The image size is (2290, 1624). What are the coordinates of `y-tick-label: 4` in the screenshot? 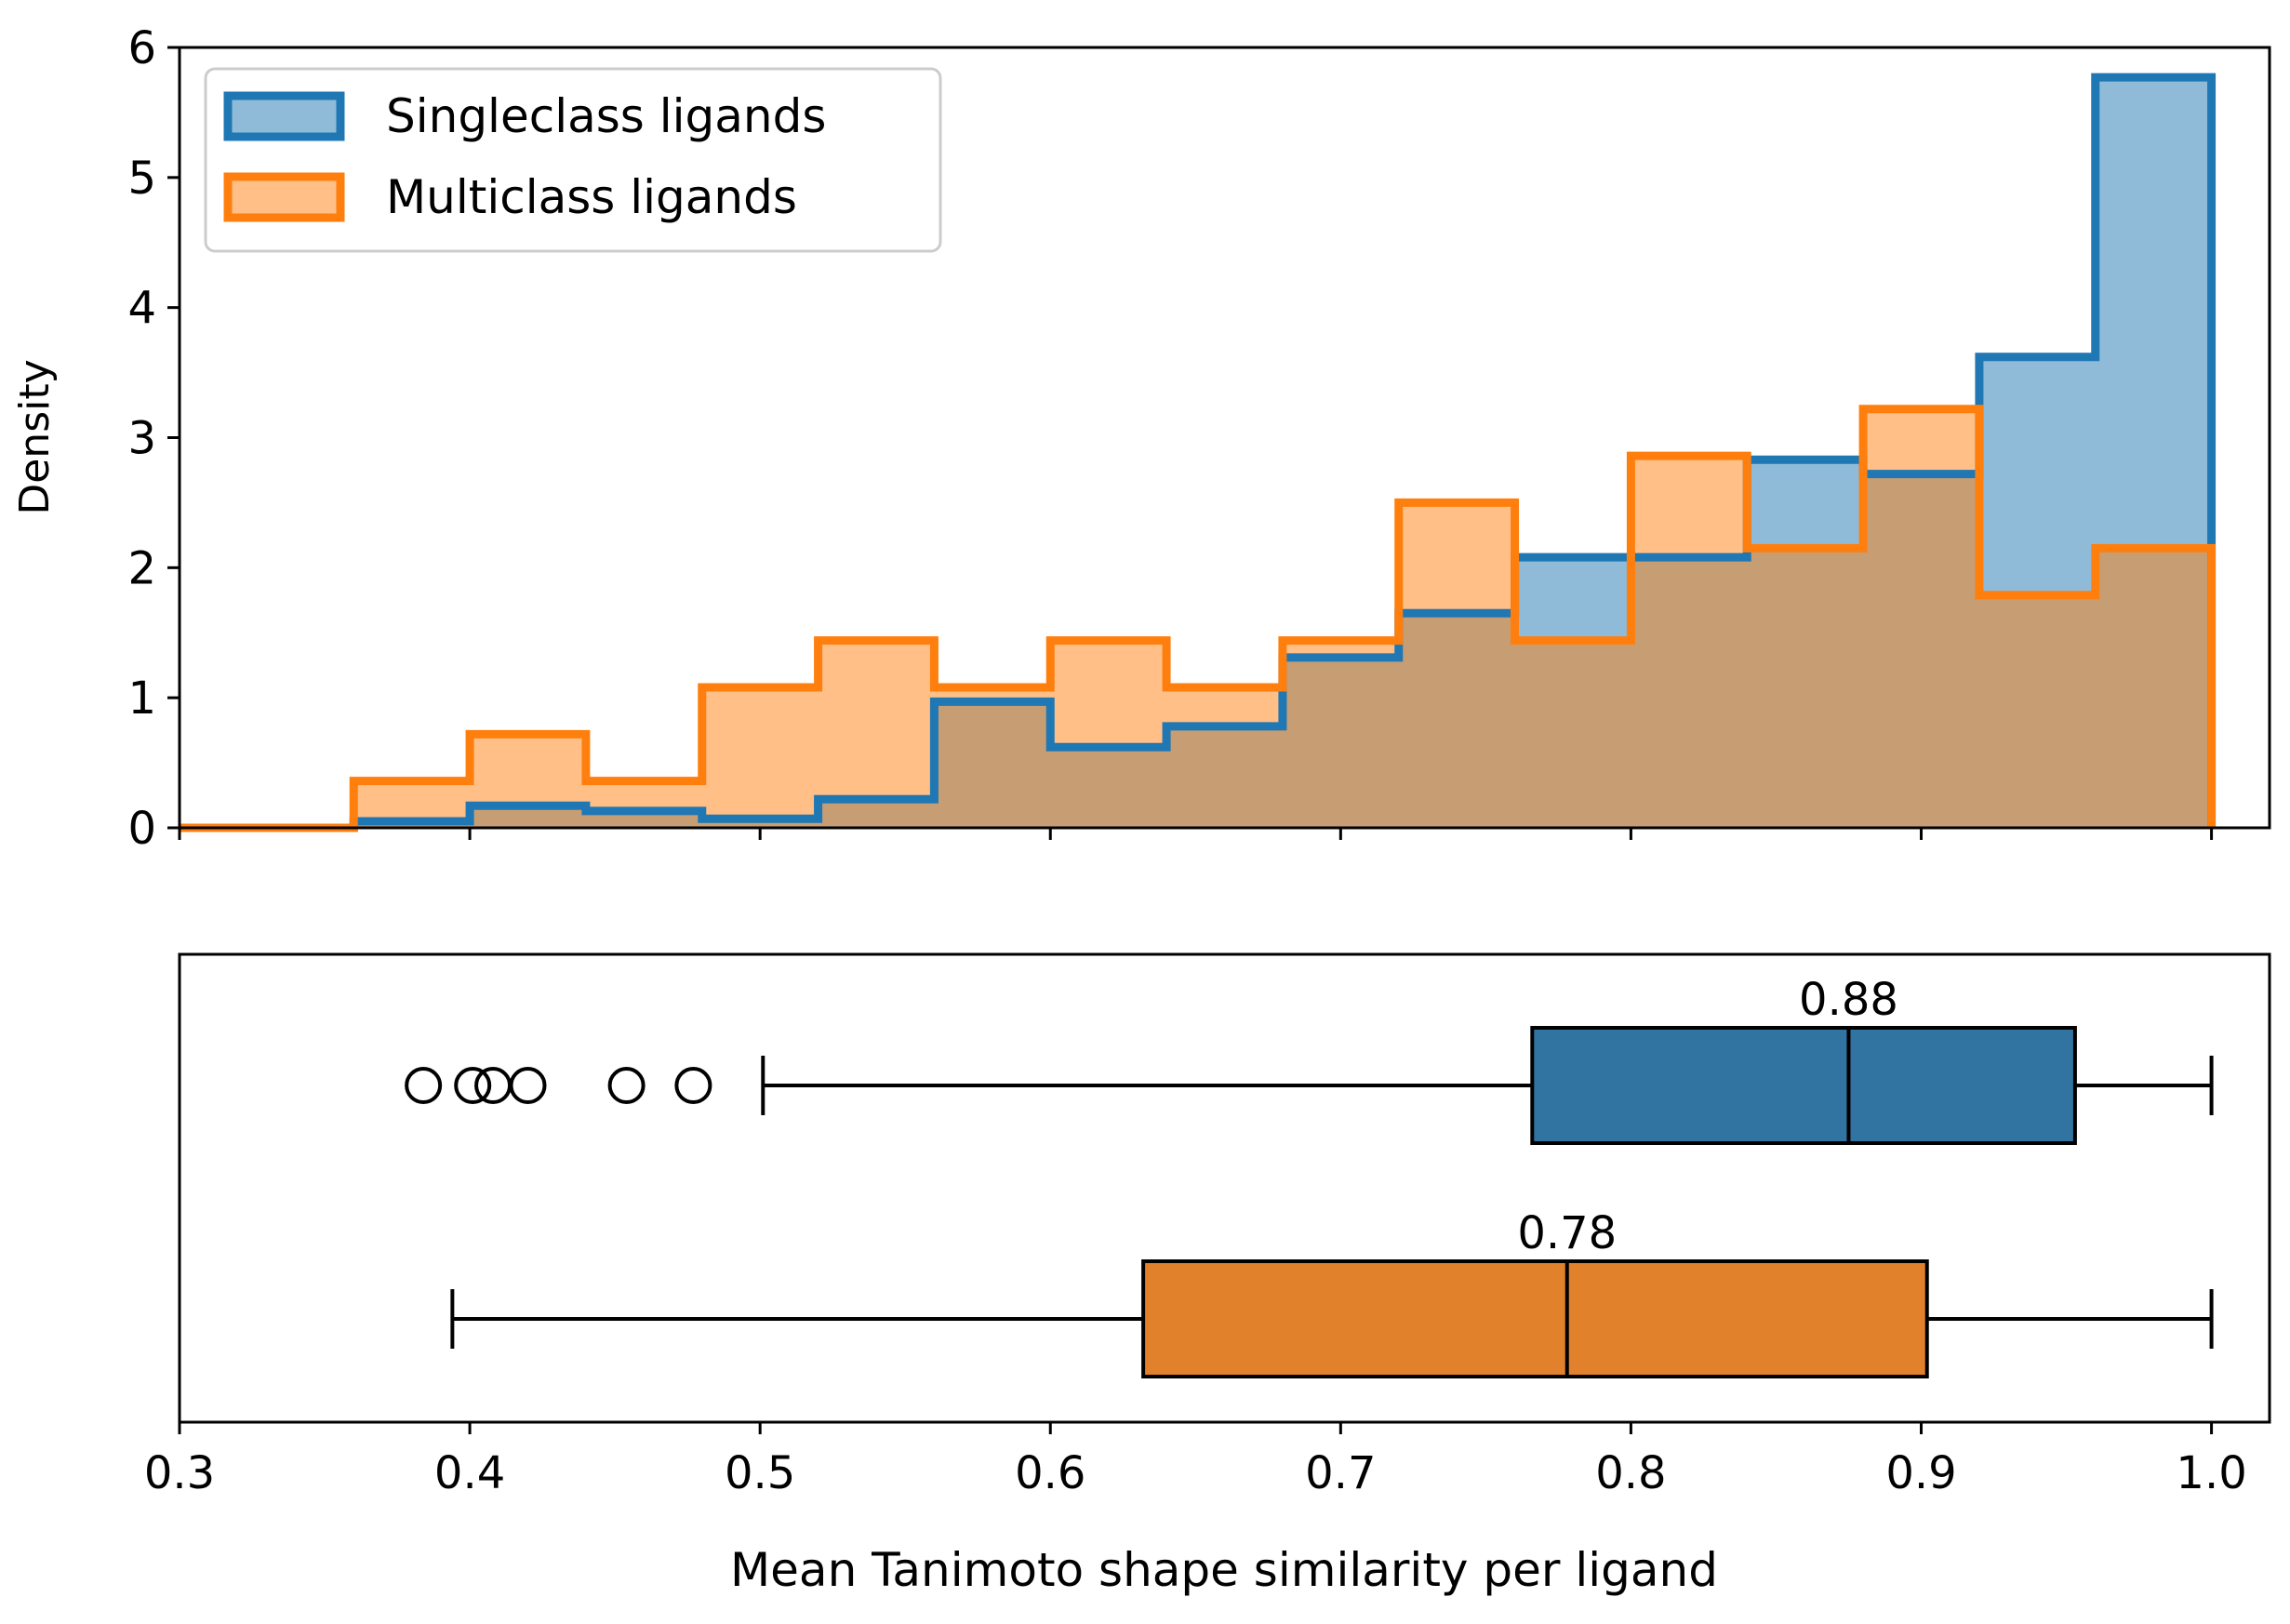 It's located at (141, 309).